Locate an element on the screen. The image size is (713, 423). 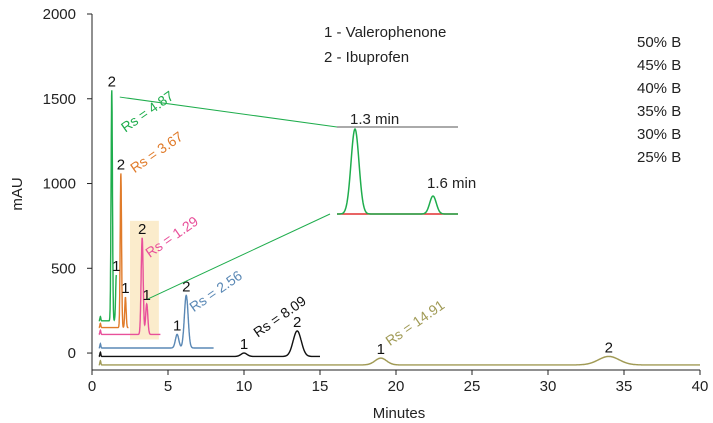
legend-item-50b: 50% B is located at coordinates (659, 42).